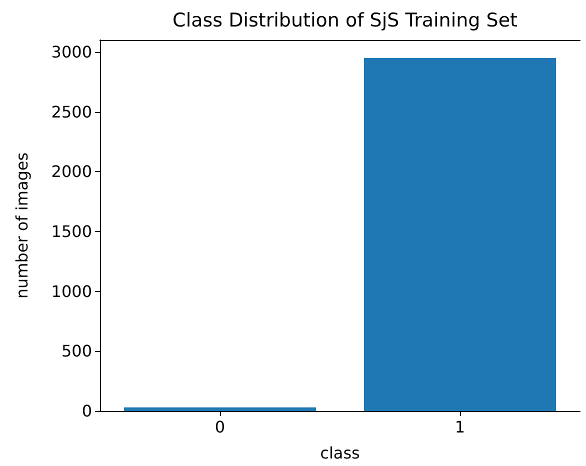 The width and height of the screenshot is (586, 466). What do you see at coordinates (22, 225) in the screenshot?
I see `y-axis-title: number of images` at bounding box center [22, 225].